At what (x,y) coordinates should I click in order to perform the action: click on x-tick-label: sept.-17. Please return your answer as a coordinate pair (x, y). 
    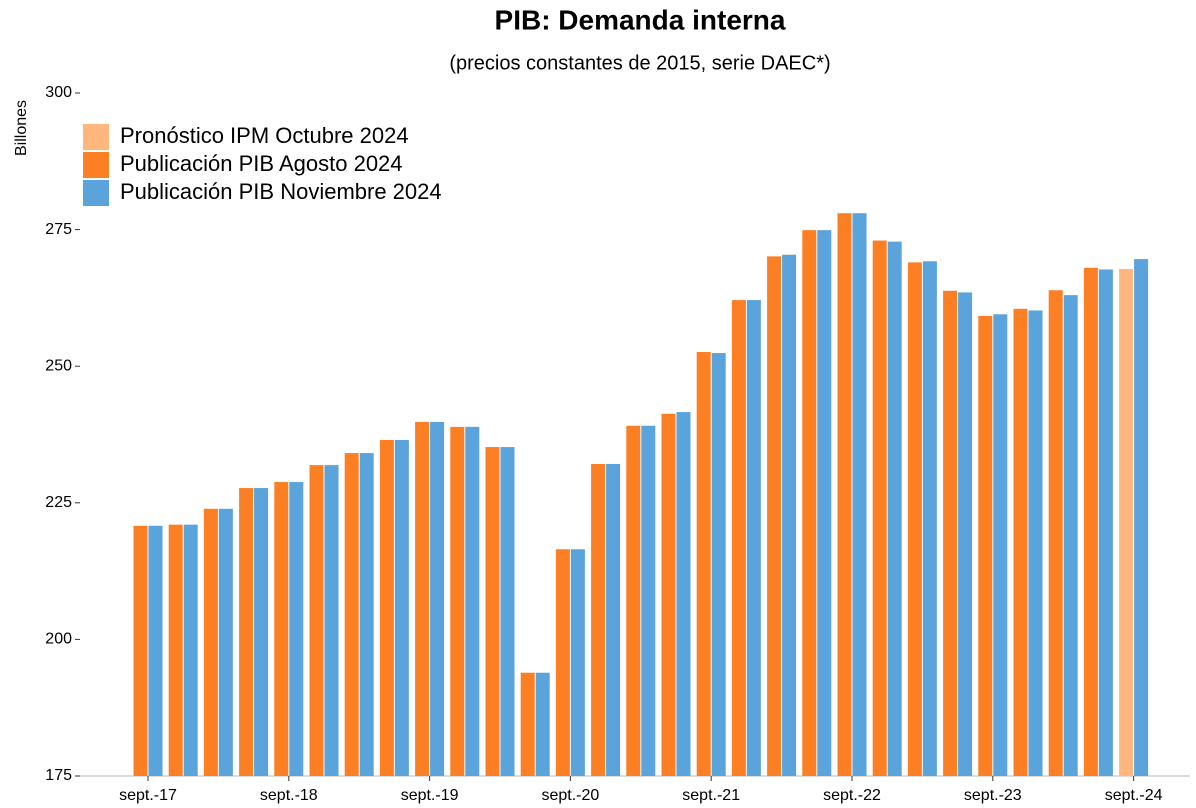
    Looking at the image, I should click on (148, 795).